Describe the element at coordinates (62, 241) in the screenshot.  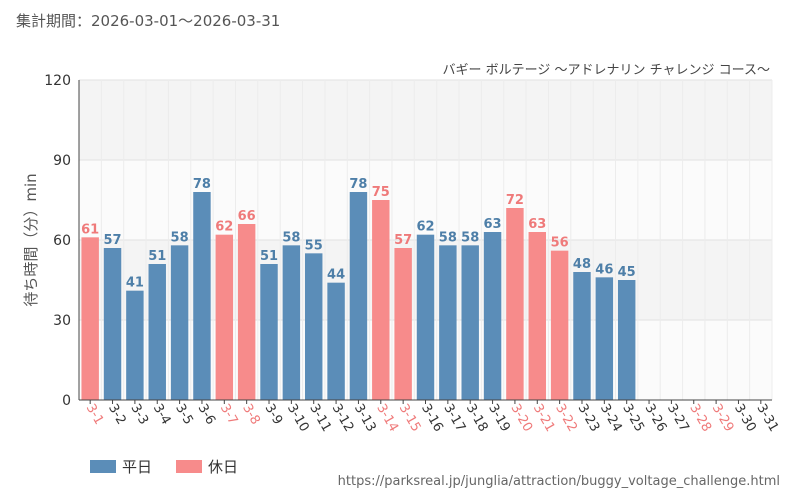
I see `y-tick-label: 60` at that location.